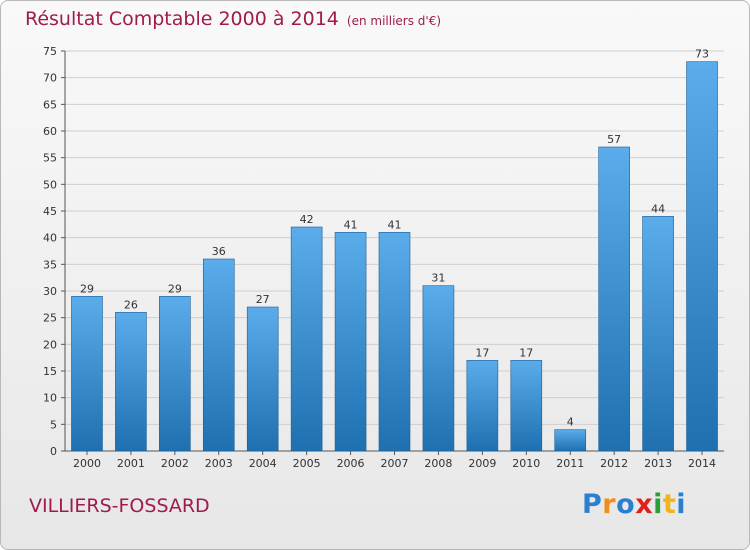  What do you see at coordinates (53, 424) in the screenshot?
I see `y-tick-label: 5` at bounding box center [53, 424].